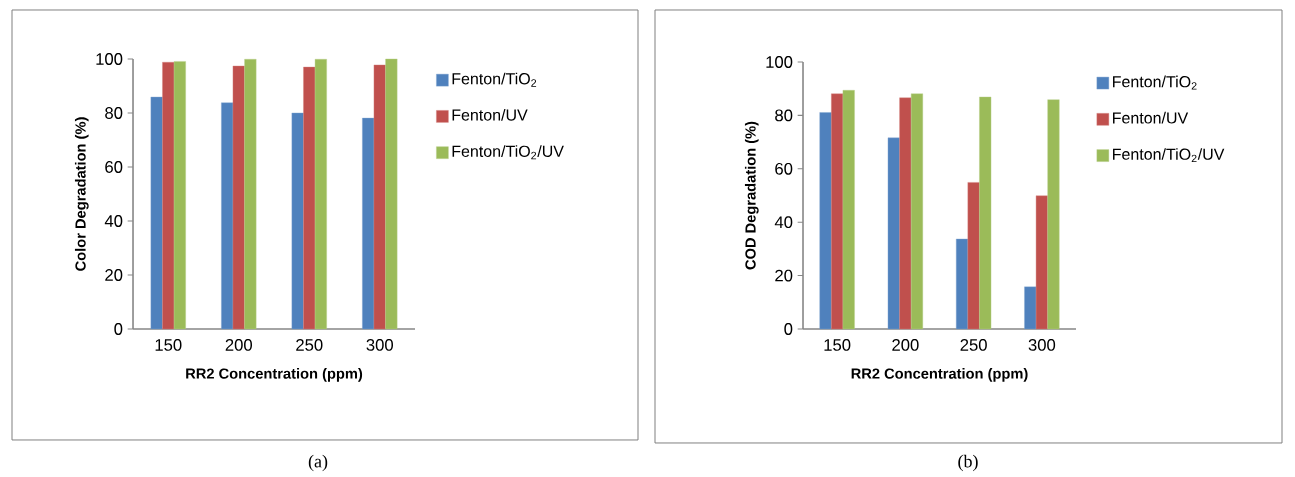 This screenshot has height=477, width=1295. What do you see at coordinates (81, 194) in the screenshot?
I see `y-axis-title: Color Degradation (%)` at bounding box center [81, 194].